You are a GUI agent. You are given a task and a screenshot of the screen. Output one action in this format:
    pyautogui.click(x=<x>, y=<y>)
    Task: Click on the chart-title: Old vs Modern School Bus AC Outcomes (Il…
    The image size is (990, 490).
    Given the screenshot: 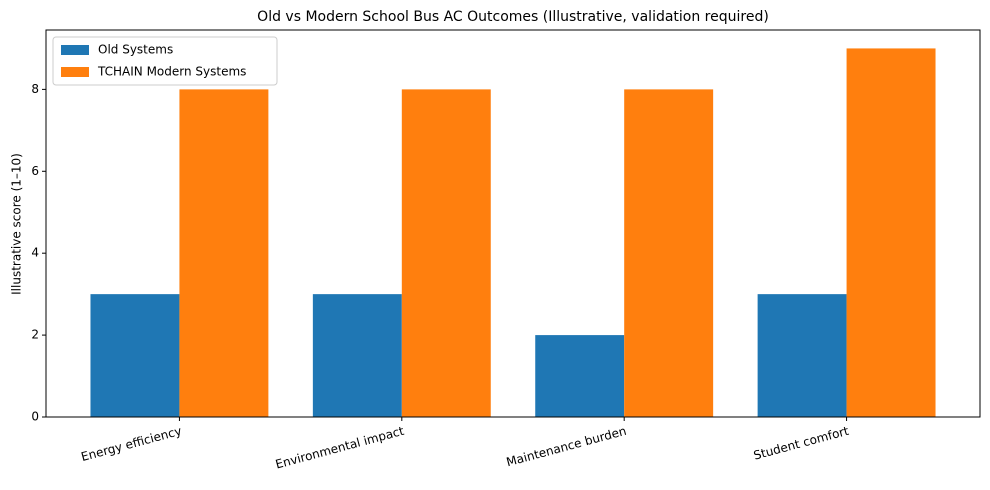 What is the action you would take?
    pyautogui.click(x=513, y=17)
    